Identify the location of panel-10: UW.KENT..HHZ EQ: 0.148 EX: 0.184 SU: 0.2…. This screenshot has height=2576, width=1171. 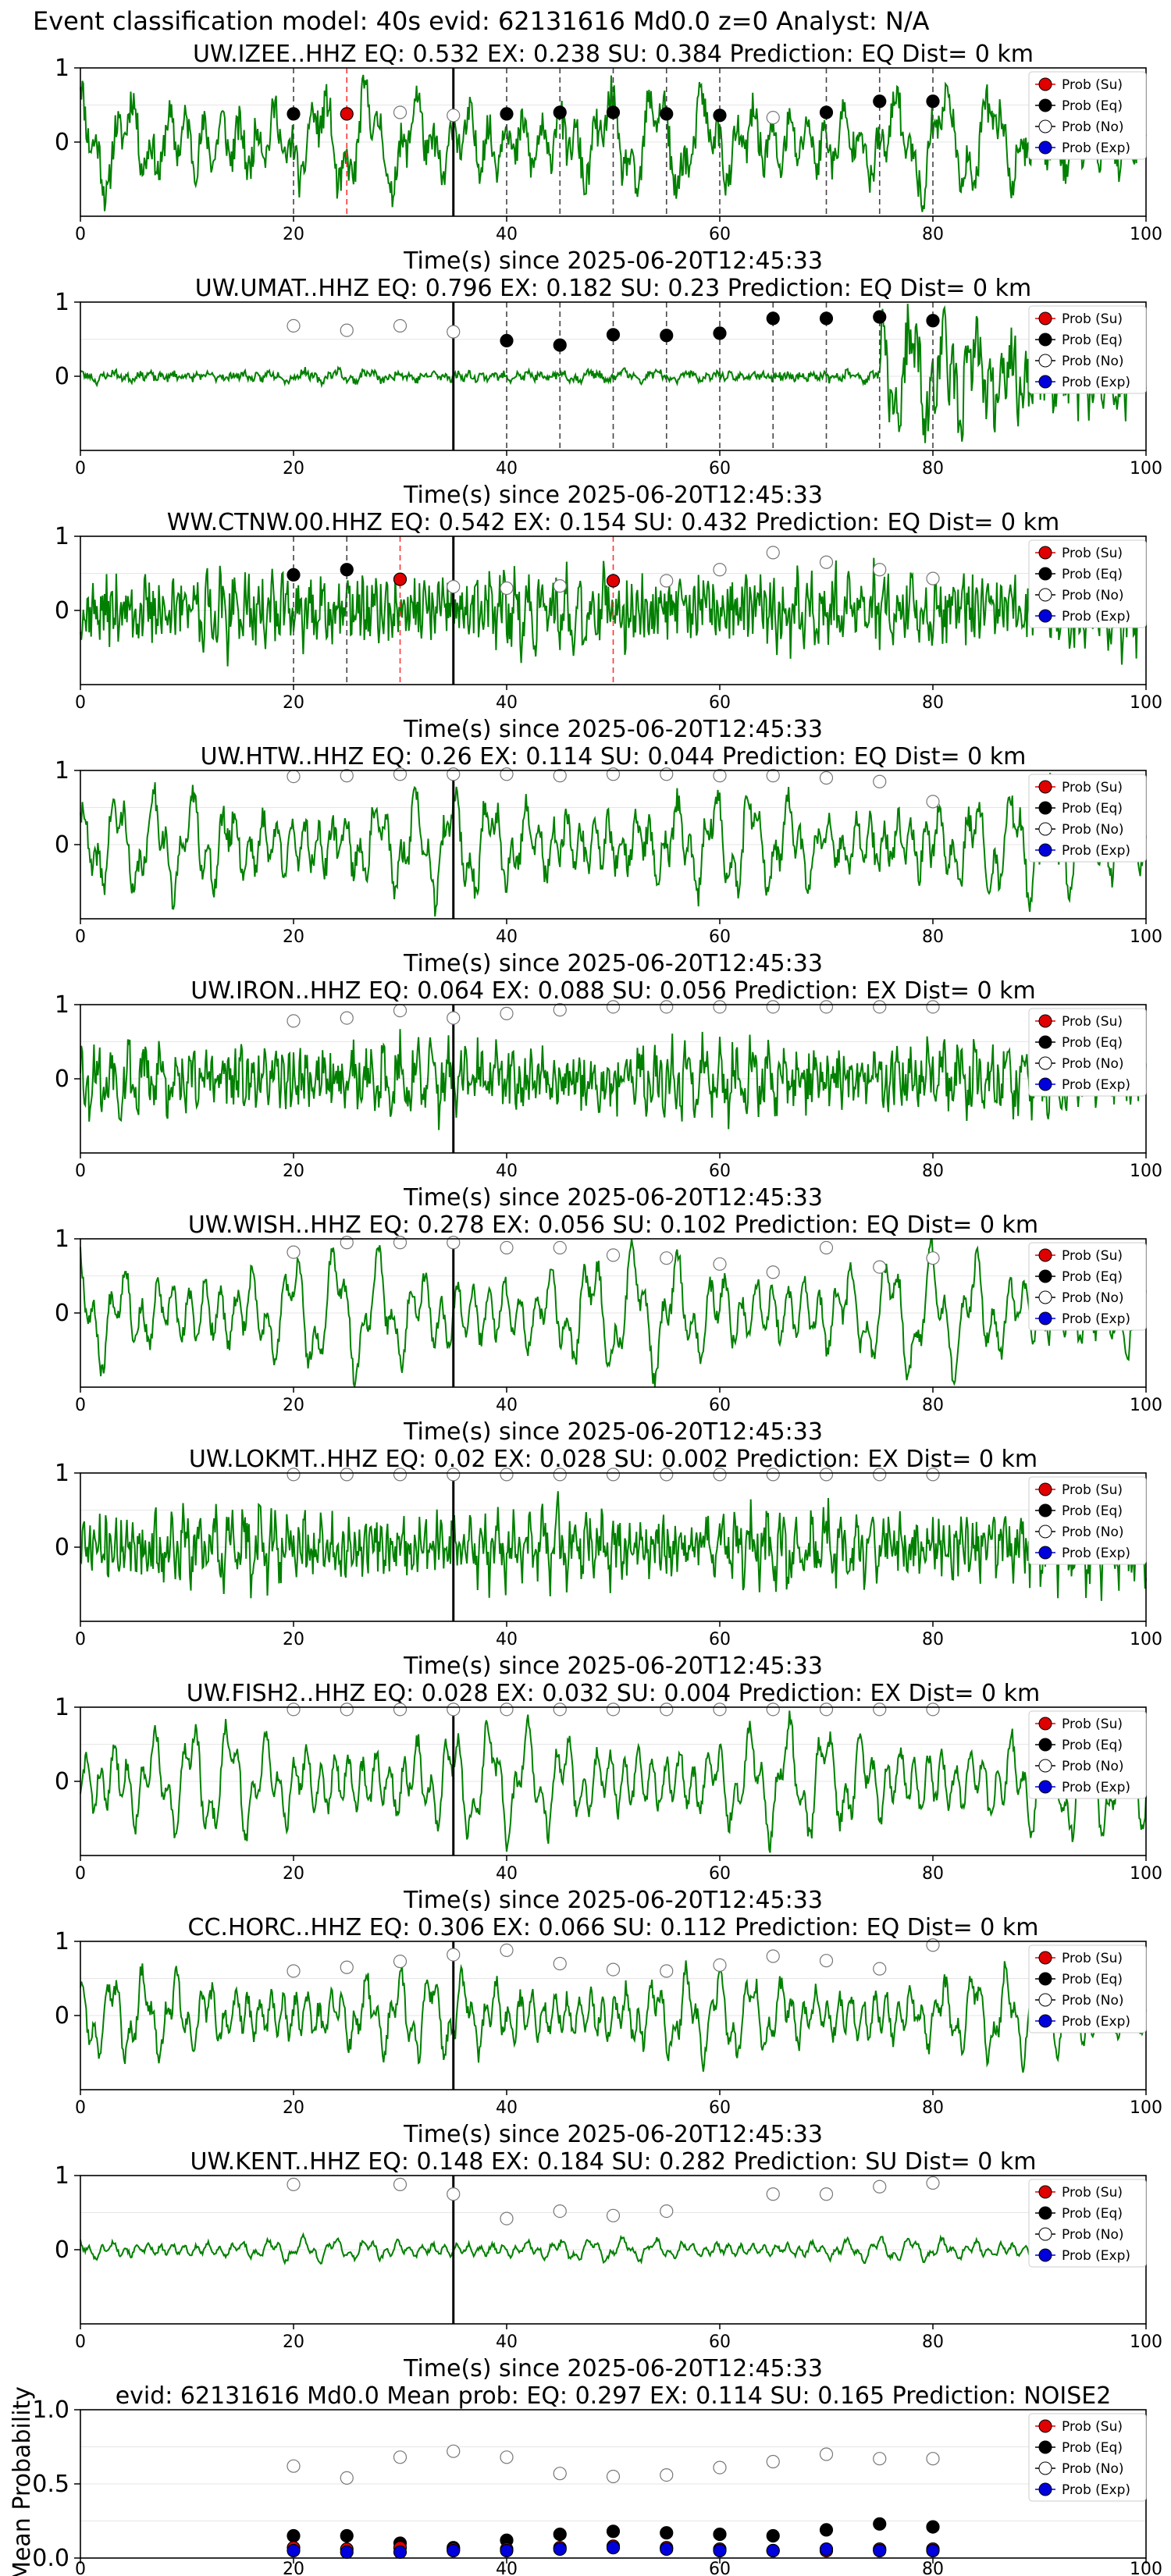
(608, 2265).